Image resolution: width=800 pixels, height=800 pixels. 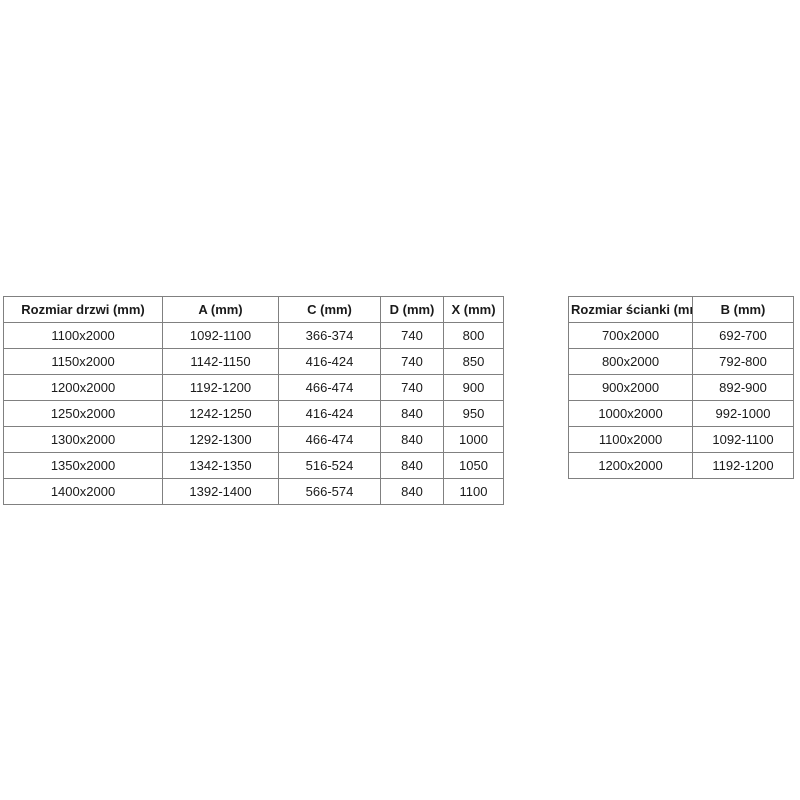 I want to click on table-cell: 792-800, so click(x=743, y=361).